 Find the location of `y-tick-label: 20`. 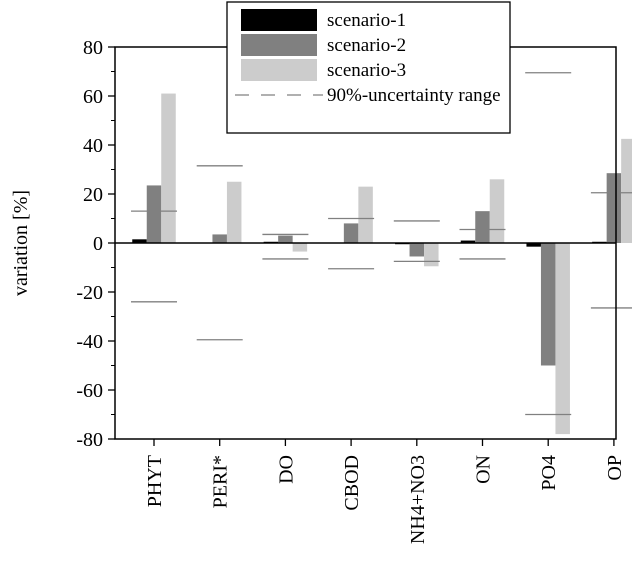

y-tick-label: 20 is located at coordinates (93, 195).